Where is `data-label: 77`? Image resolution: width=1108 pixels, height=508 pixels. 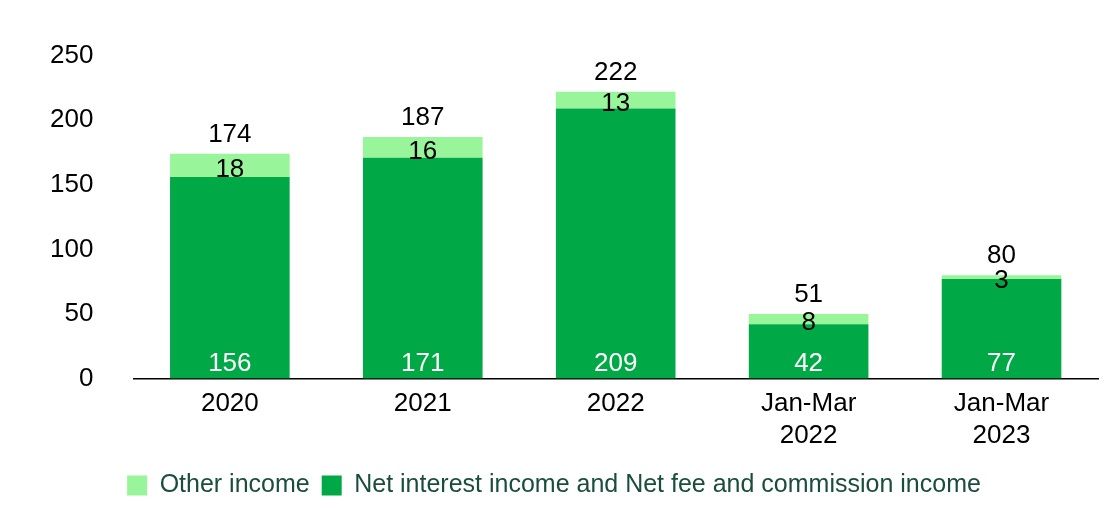
data-label: 77 is located at coordinates (1001, 361).